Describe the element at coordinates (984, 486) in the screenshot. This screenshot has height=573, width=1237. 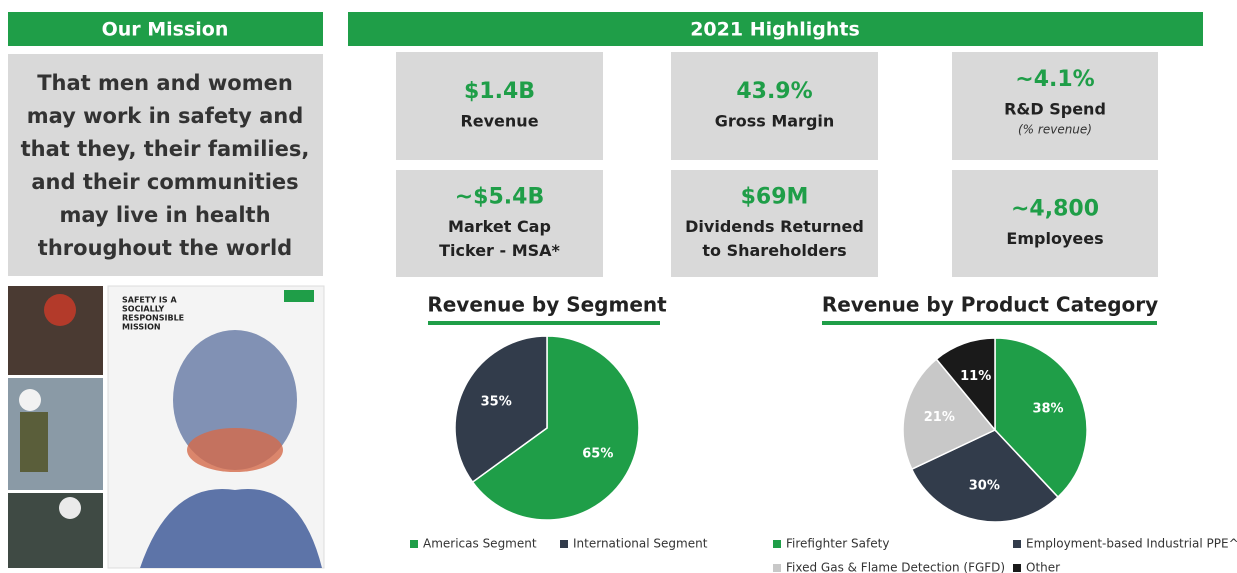
I see `slice-label: 30%` at that location.